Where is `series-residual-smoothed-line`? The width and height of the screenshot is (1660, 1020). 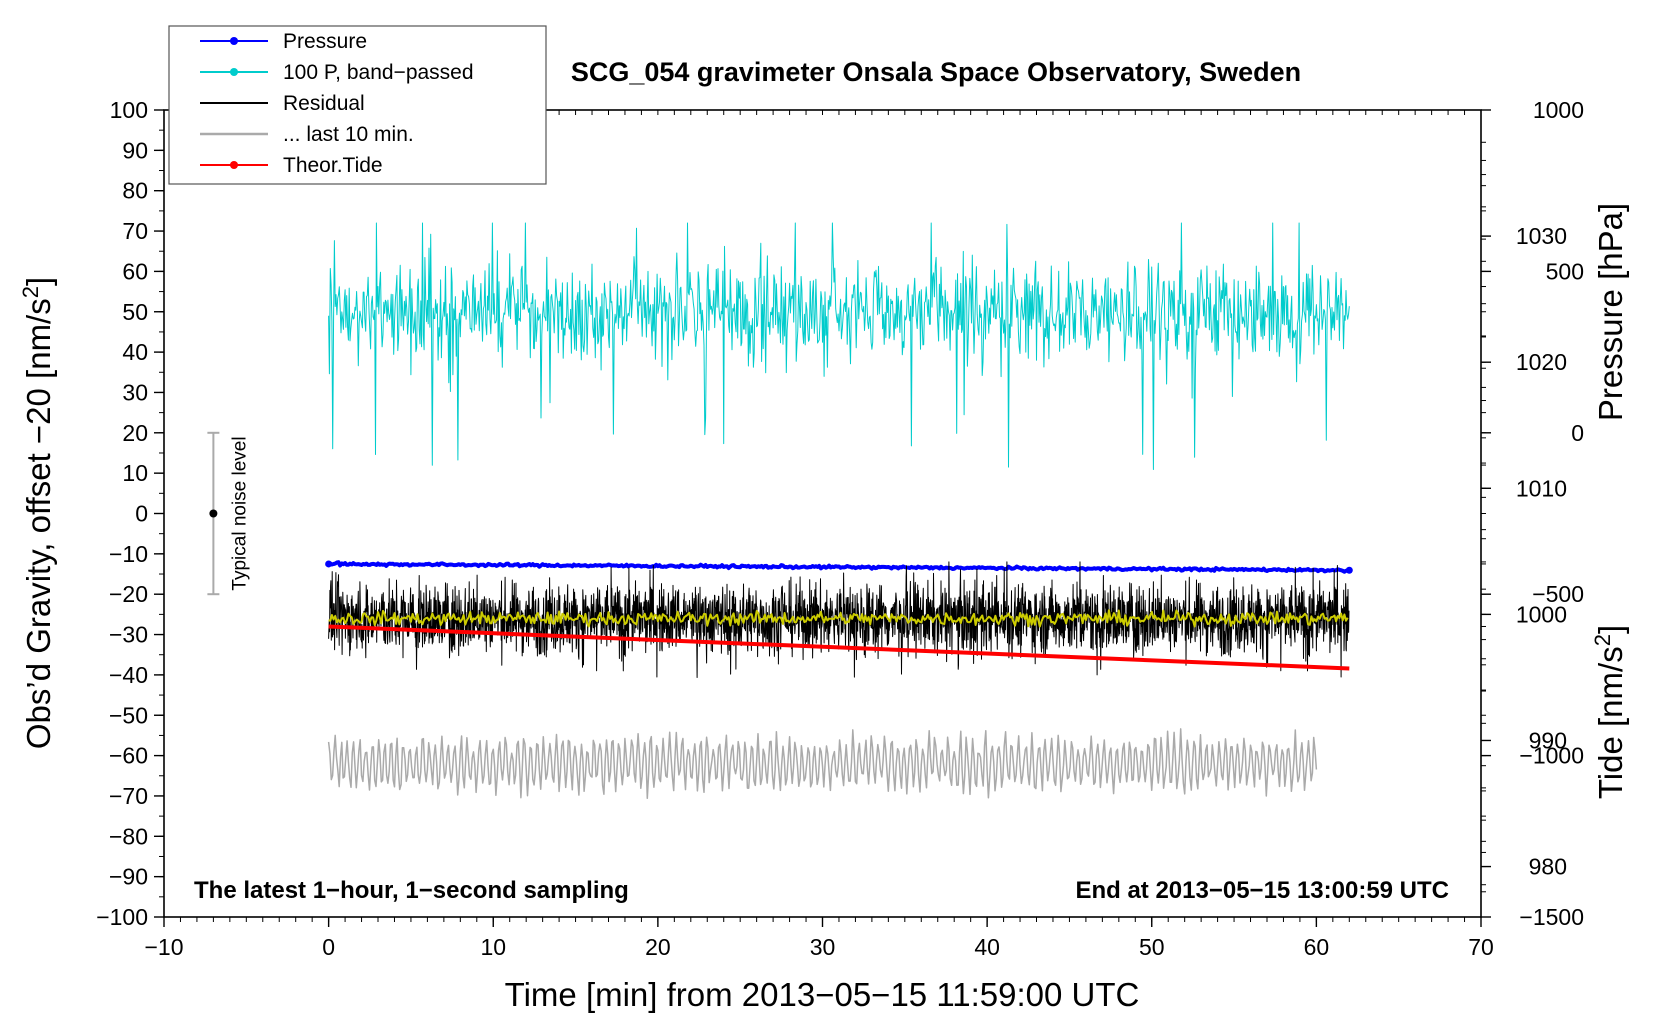
series-residual-smoothed-line is located at coordinates (838, 618).